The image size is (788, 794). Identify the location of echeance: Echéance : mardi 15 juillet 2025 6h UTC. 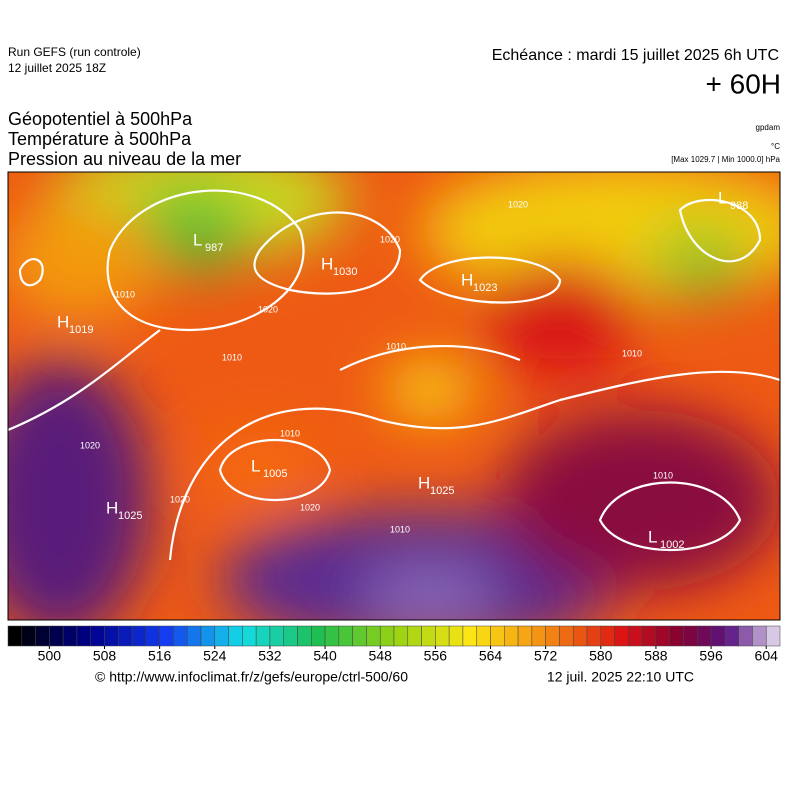
(635, 55).